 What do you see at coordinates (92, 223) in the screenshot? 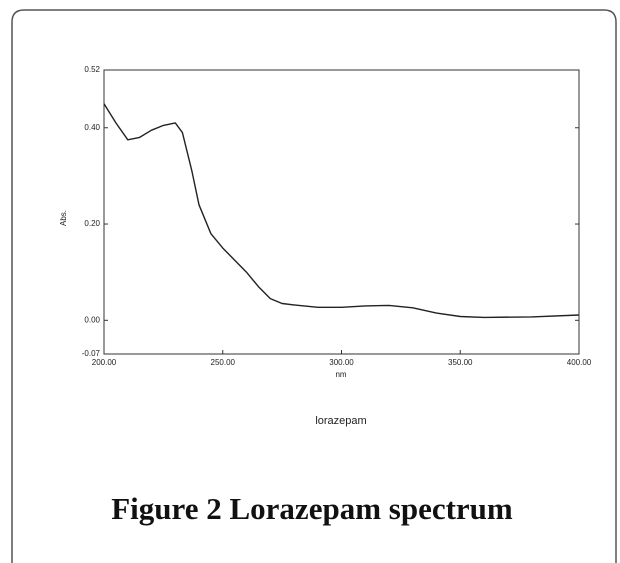
I see `y-tick-label: 0.20` at bounding box center [92, 223].